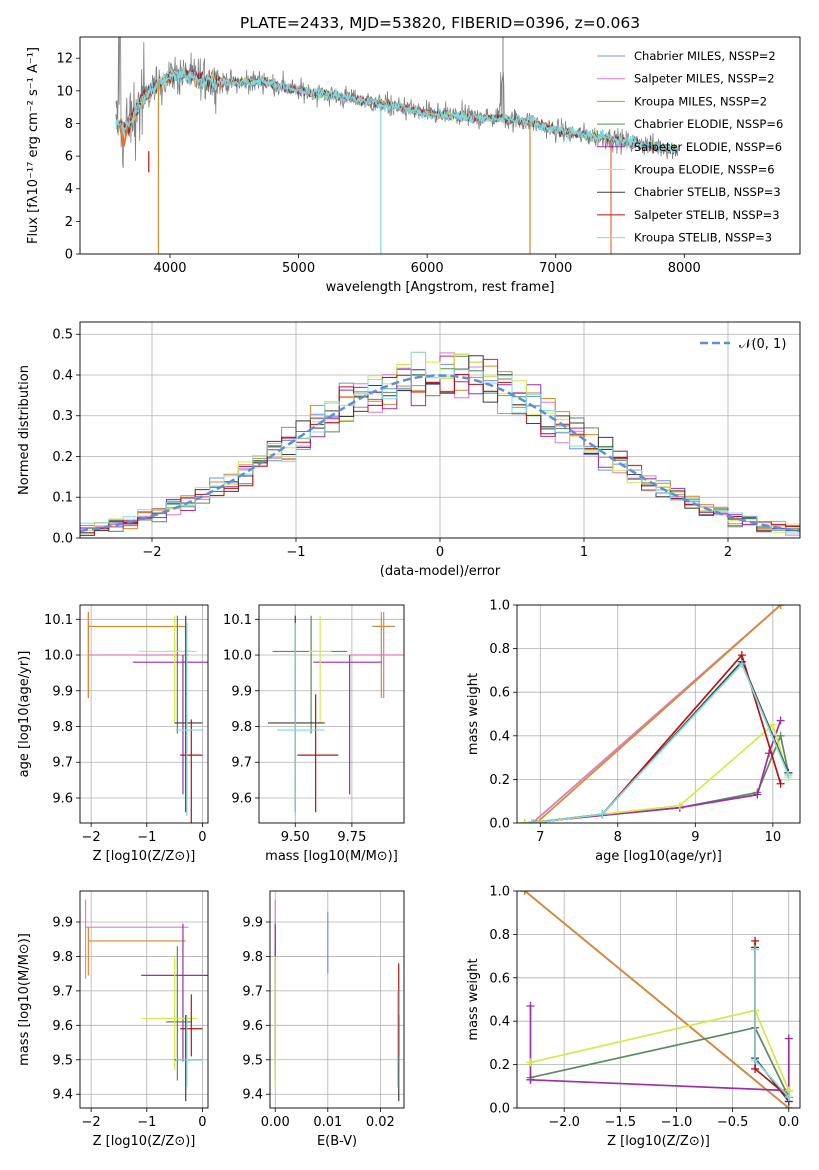 This screenshot has height=1170, width=819. What do you see at coordinates (24, 430) in the screenshot?
I see `y-axis-label: Normed distribution` at bounding box center [24, 430].